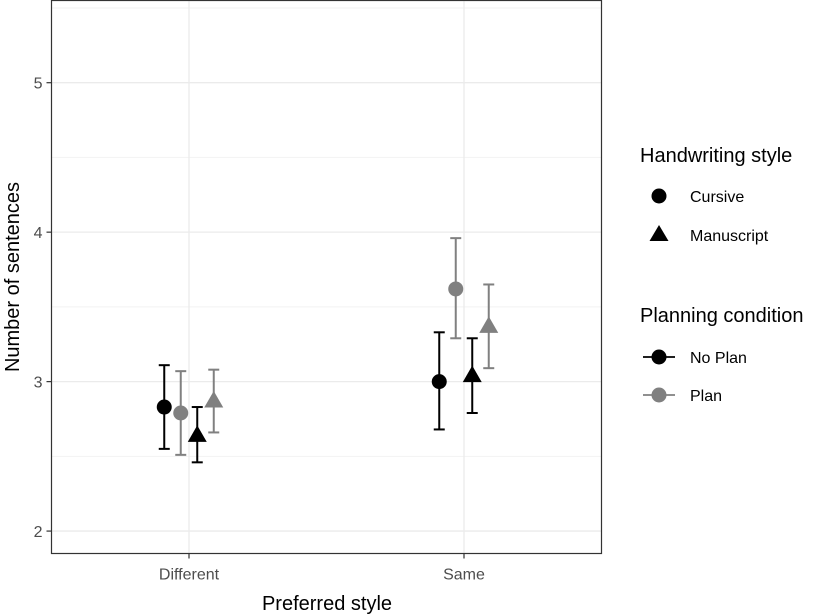 This screenshot has height=615, width=840. I want to click on legend-planning: Planning condition No Plan Plan, so click(721, 355).